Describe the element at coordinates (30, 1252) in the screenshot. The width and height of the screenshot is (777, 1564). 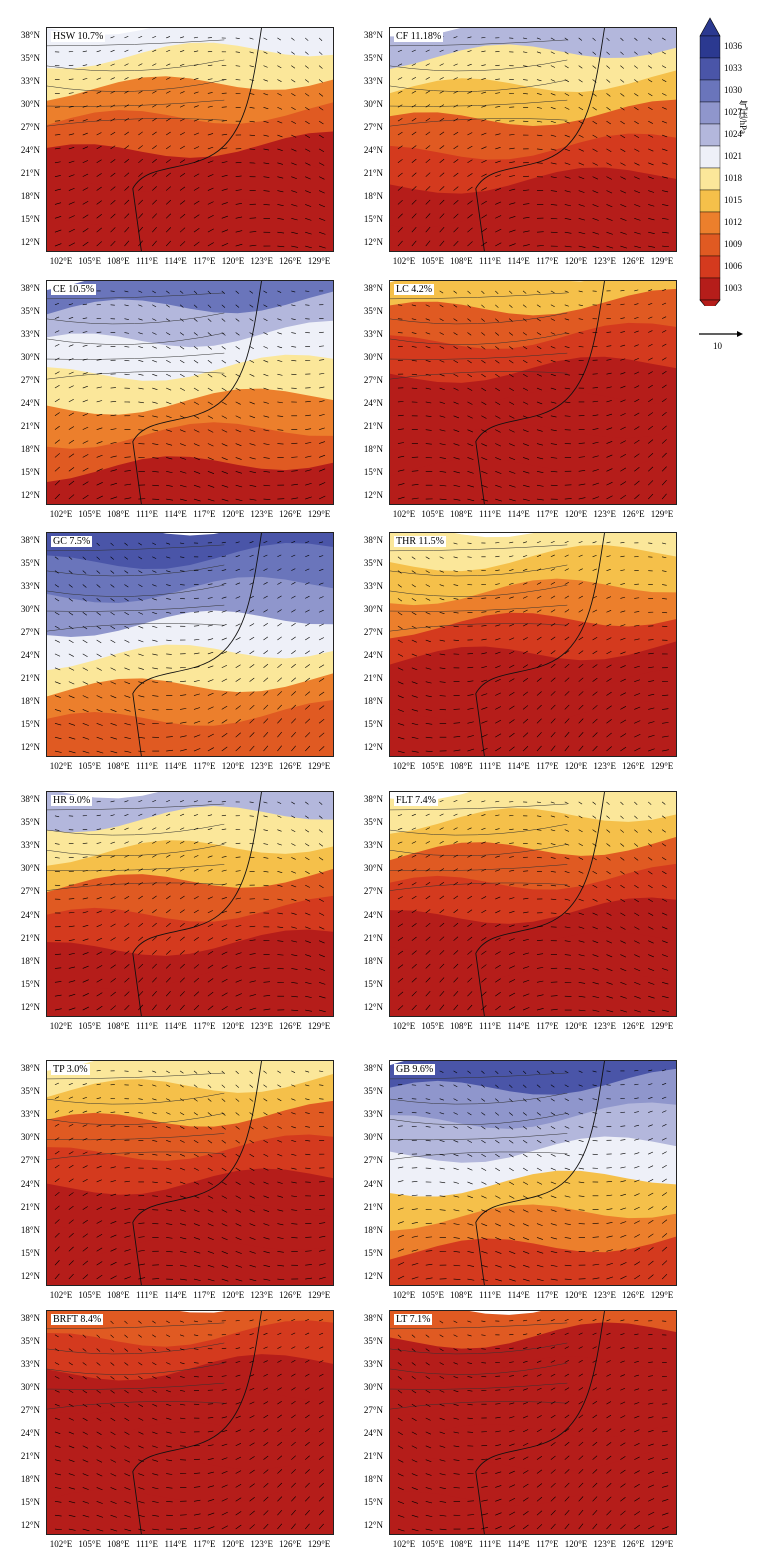
I see `latitude-tick-label: 15°N` at that location.